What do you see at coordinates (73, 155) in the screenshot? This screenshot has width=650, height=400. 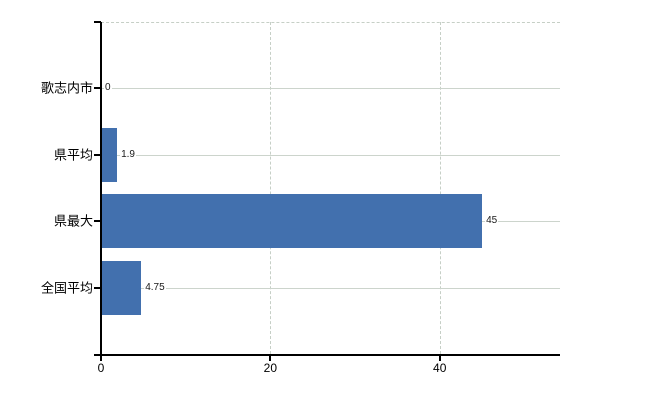 I see `category-label: 県平均` at bounding box center [73, 155].